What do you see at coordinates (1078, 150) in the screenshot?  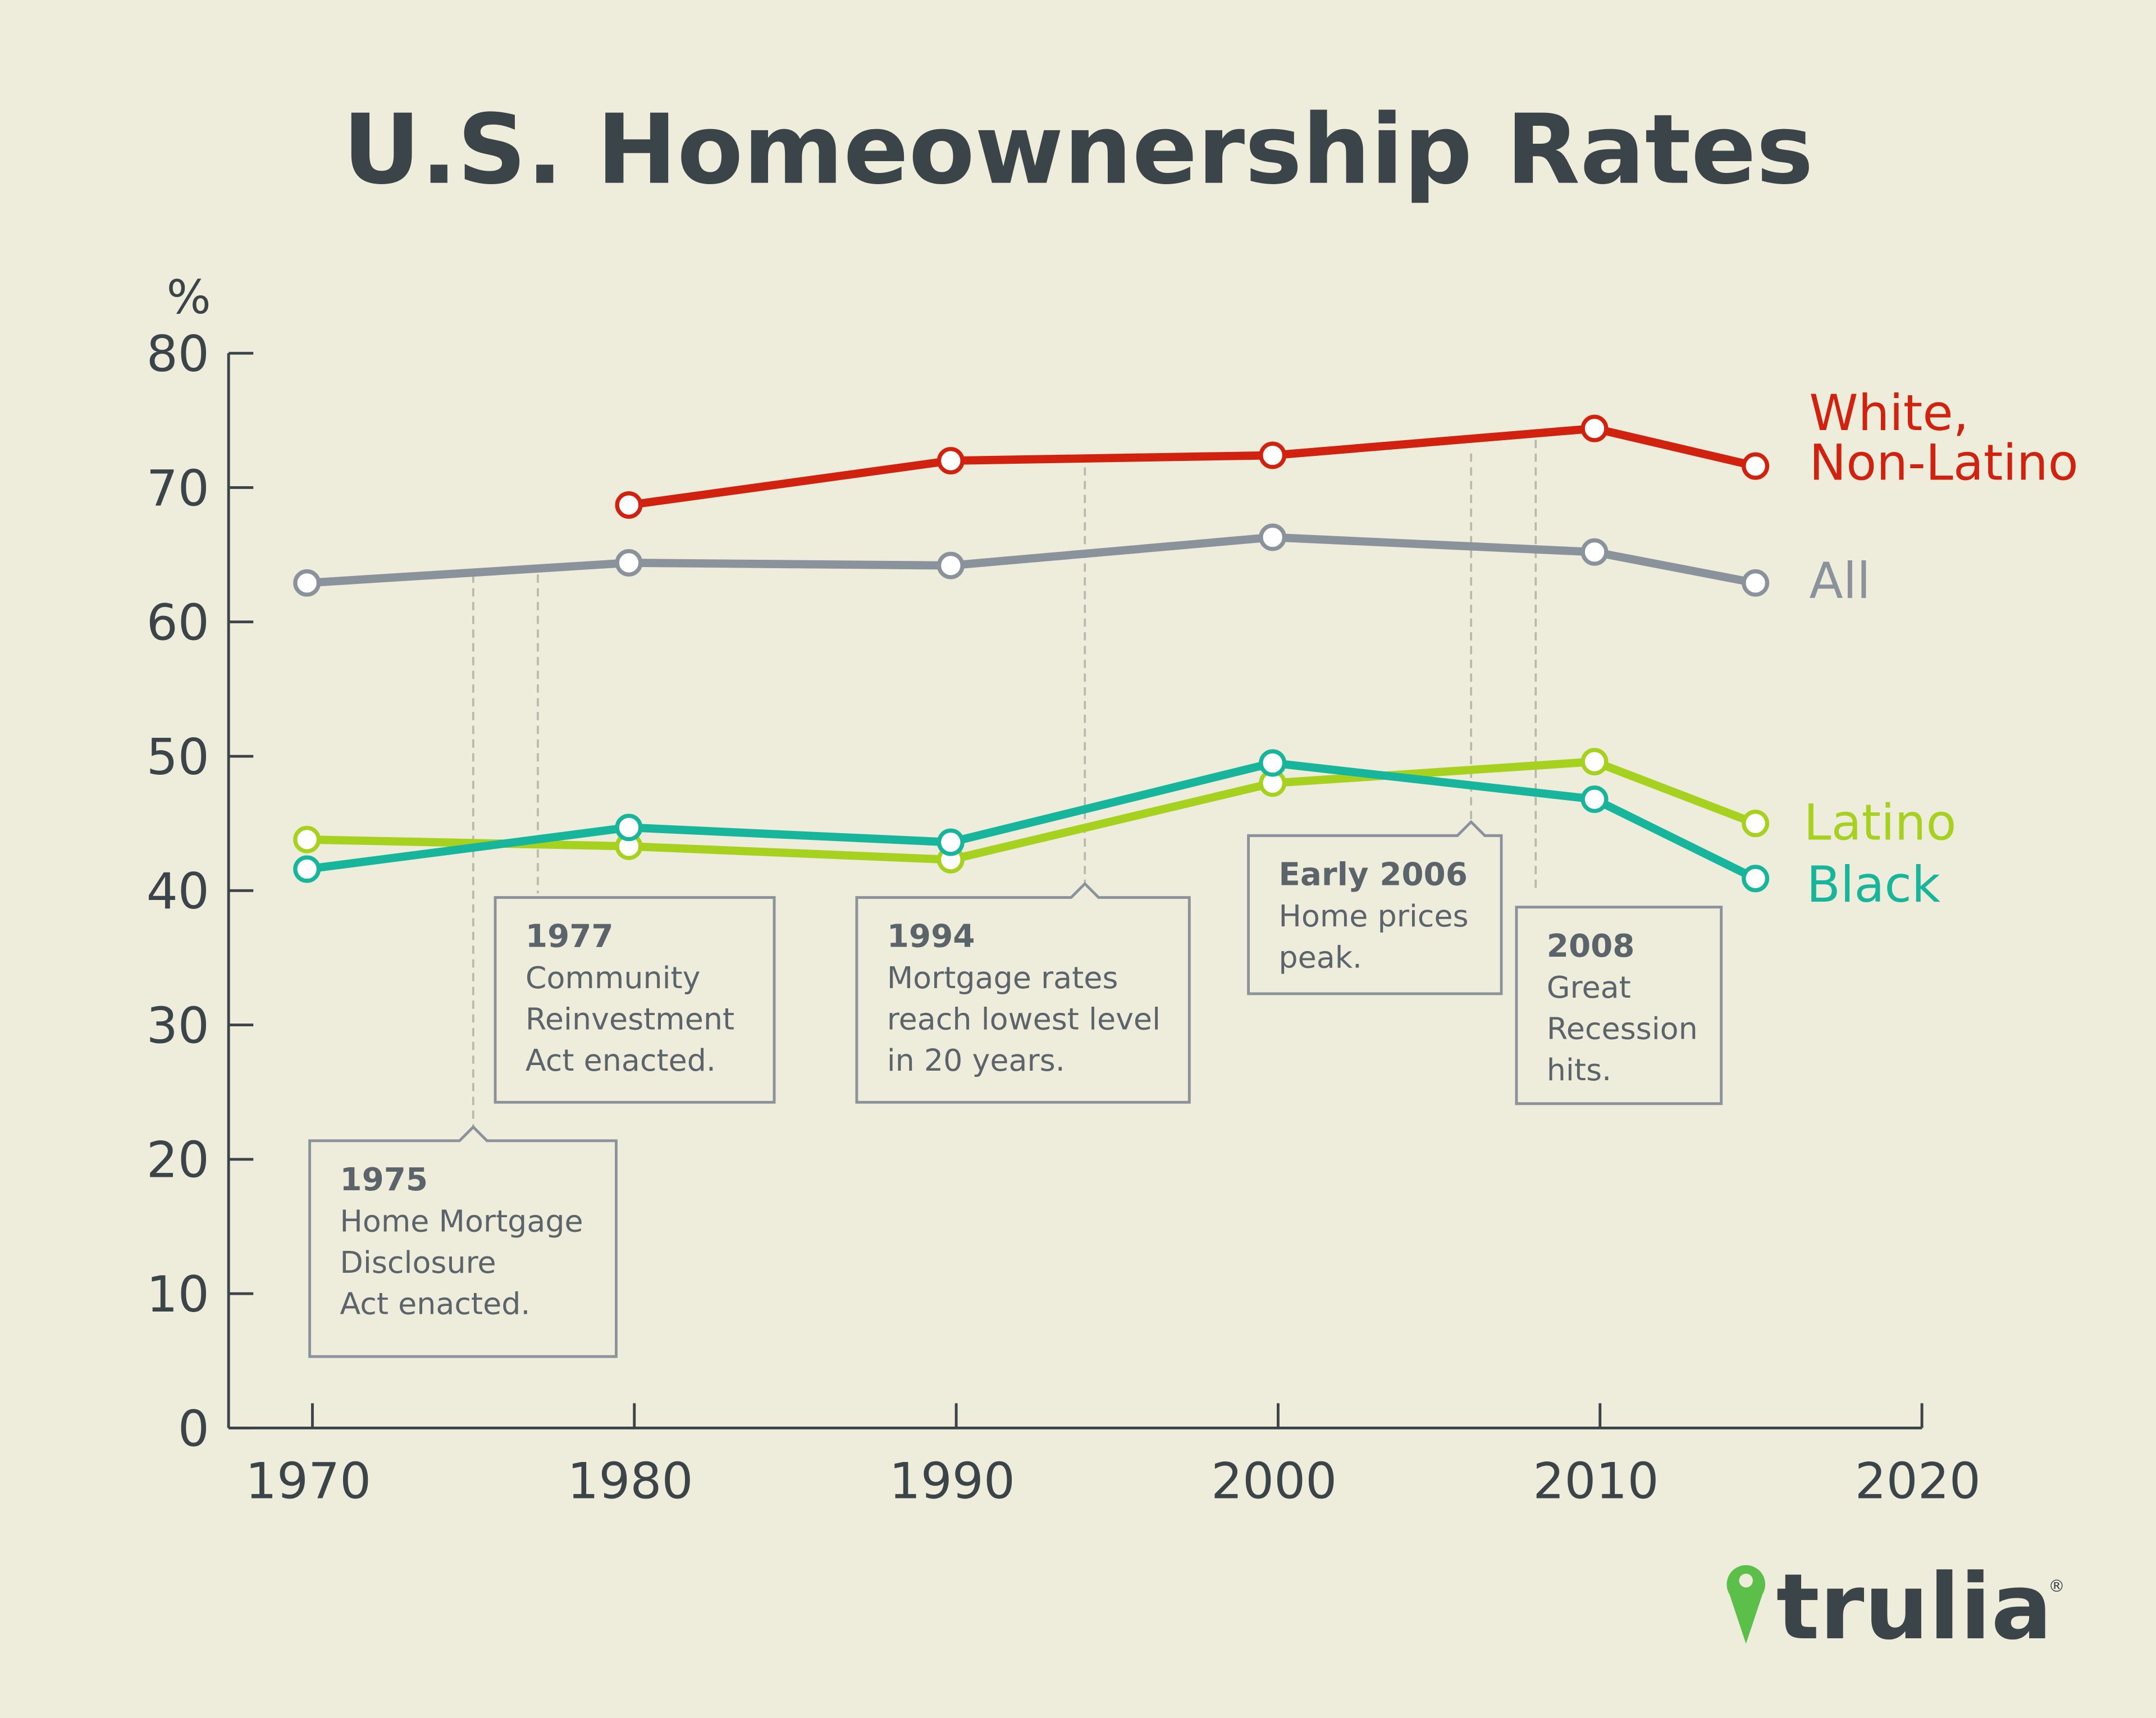 I see `chart-title: U.S. Homeownership Rates` at bounding box center [1078, 150].